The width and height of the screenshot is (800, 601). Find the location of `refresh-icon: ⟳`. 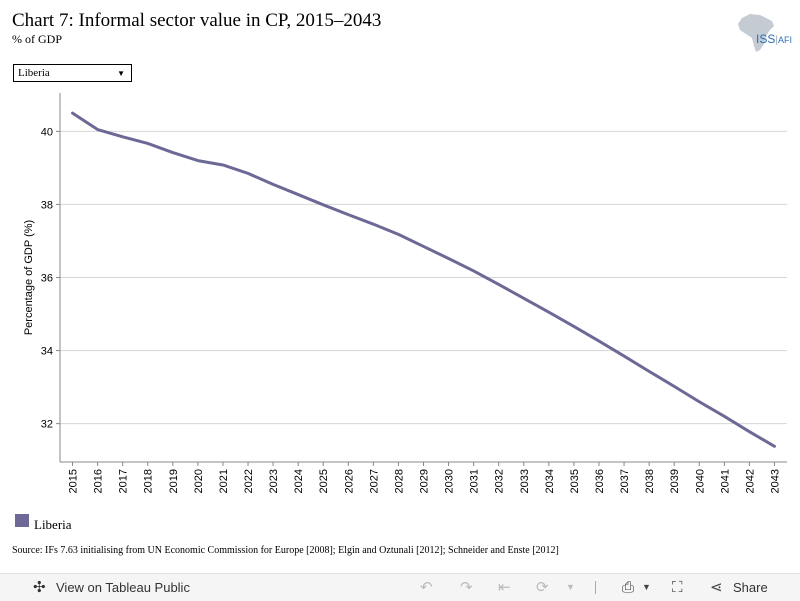

refresh-icon: ⟳ is located at coordinates (542, 587).